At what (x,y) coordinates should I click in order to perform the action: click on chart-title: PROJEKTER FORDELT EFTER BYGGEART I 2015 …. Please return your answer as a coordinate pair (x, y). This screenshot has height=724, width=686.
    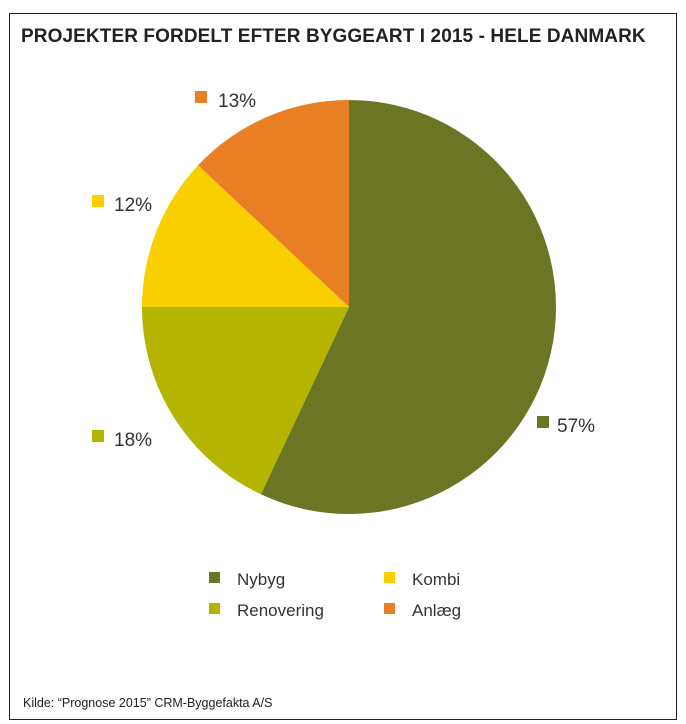
    Looking at the image, I should click on (333, 36).